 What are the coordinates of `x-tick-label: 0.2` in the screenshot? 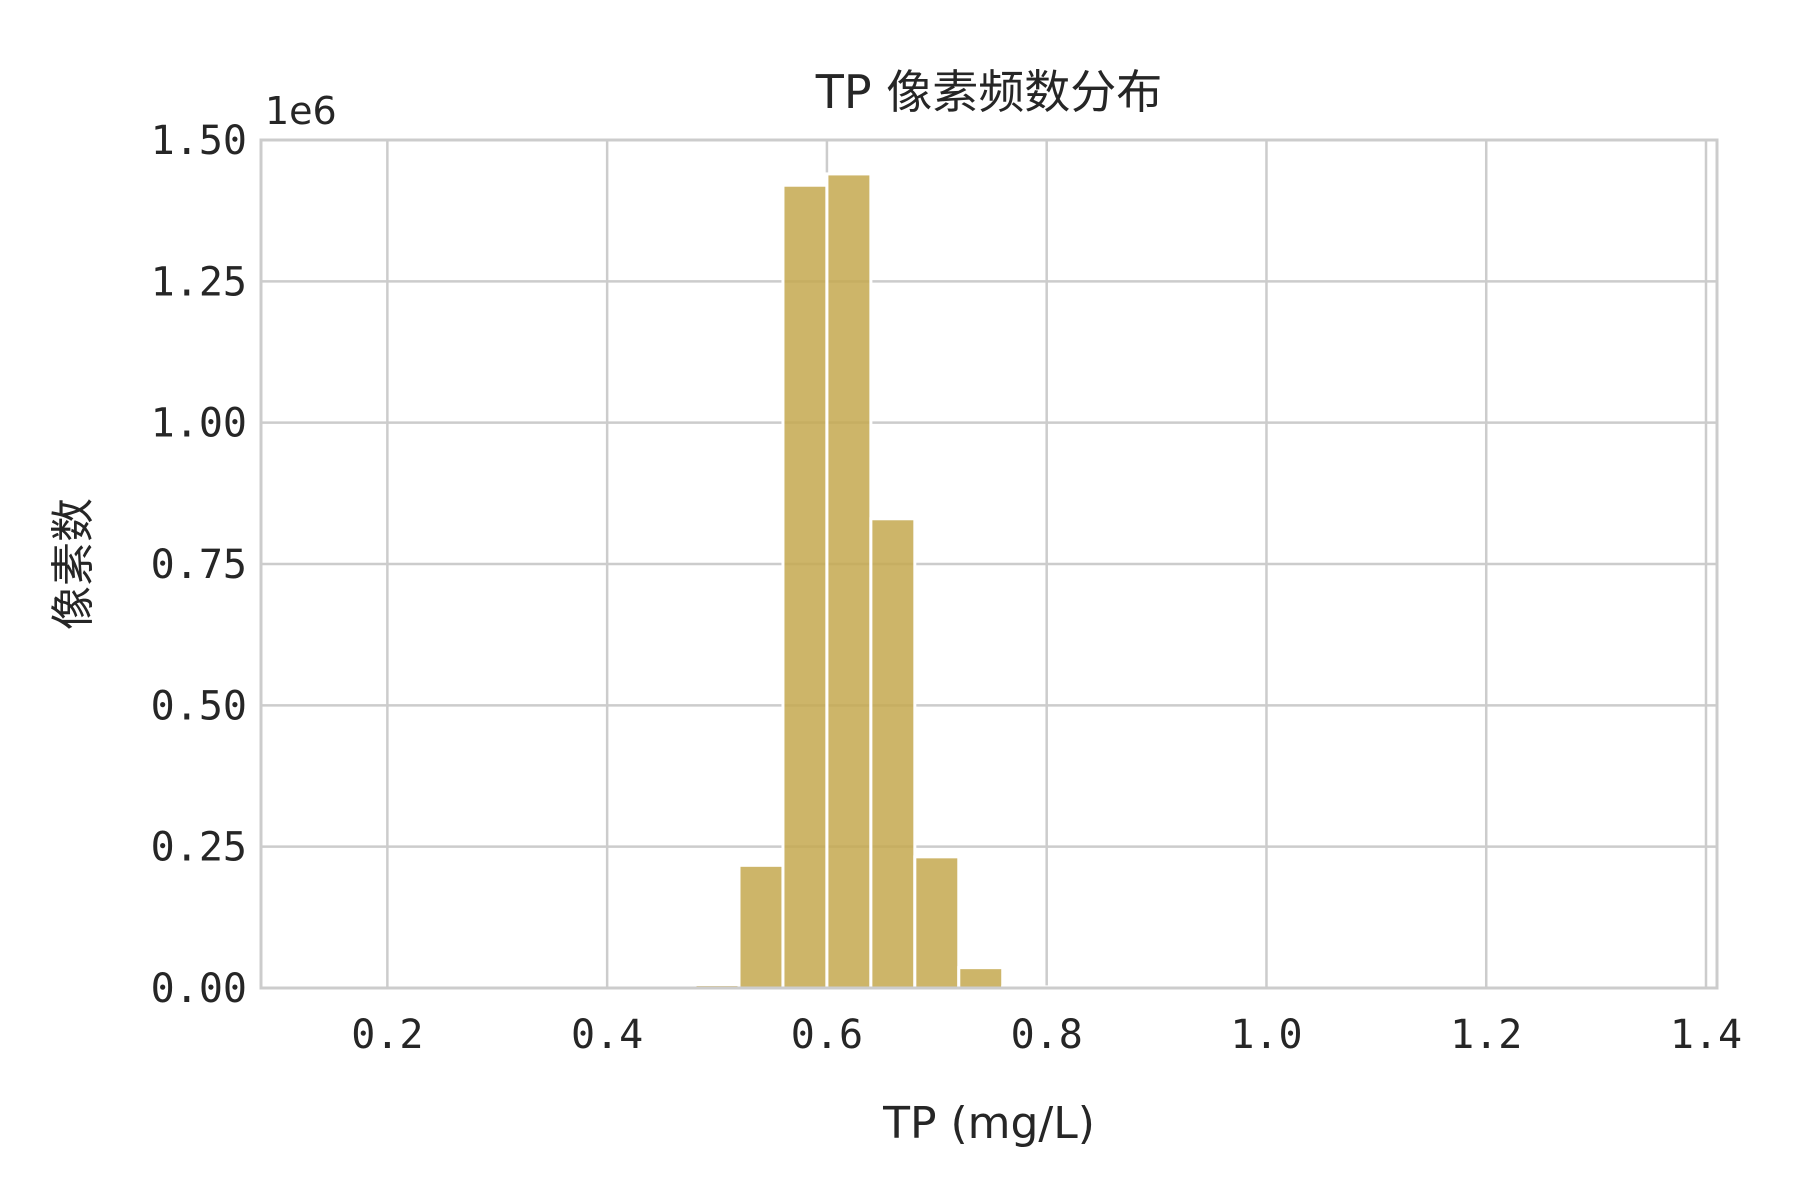 It's located at (387, 1035).